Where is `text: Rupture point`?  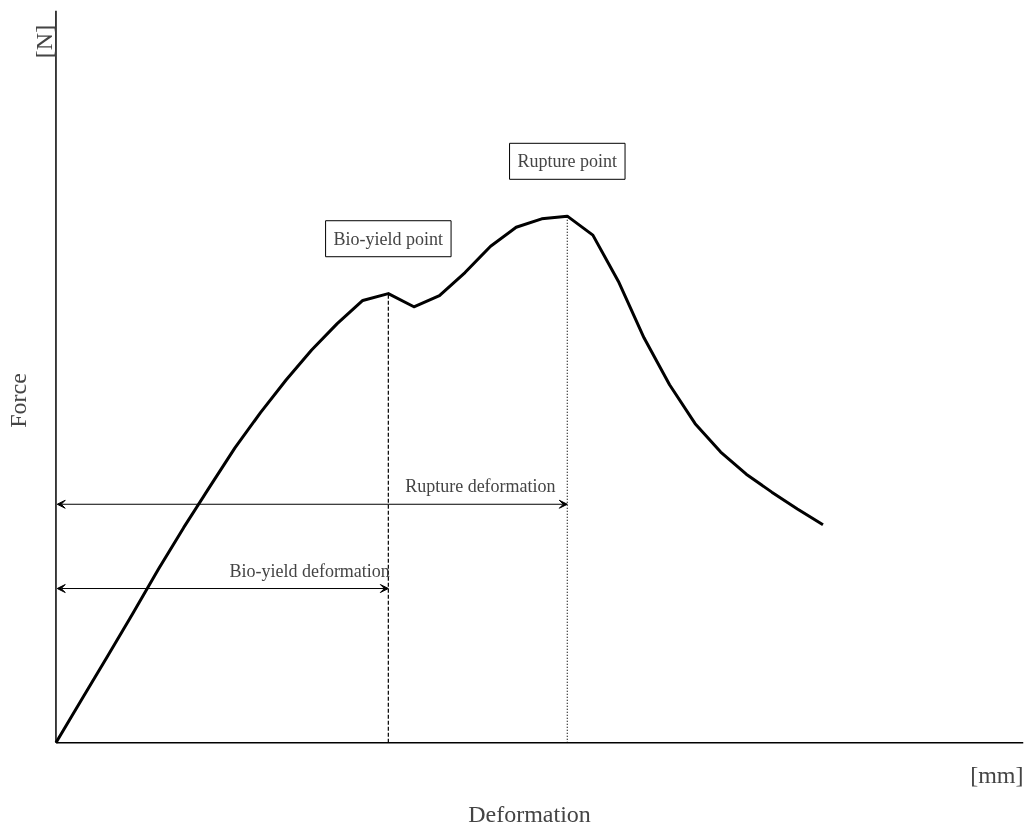 text: Rupture point is located at coordinates (567, 161).